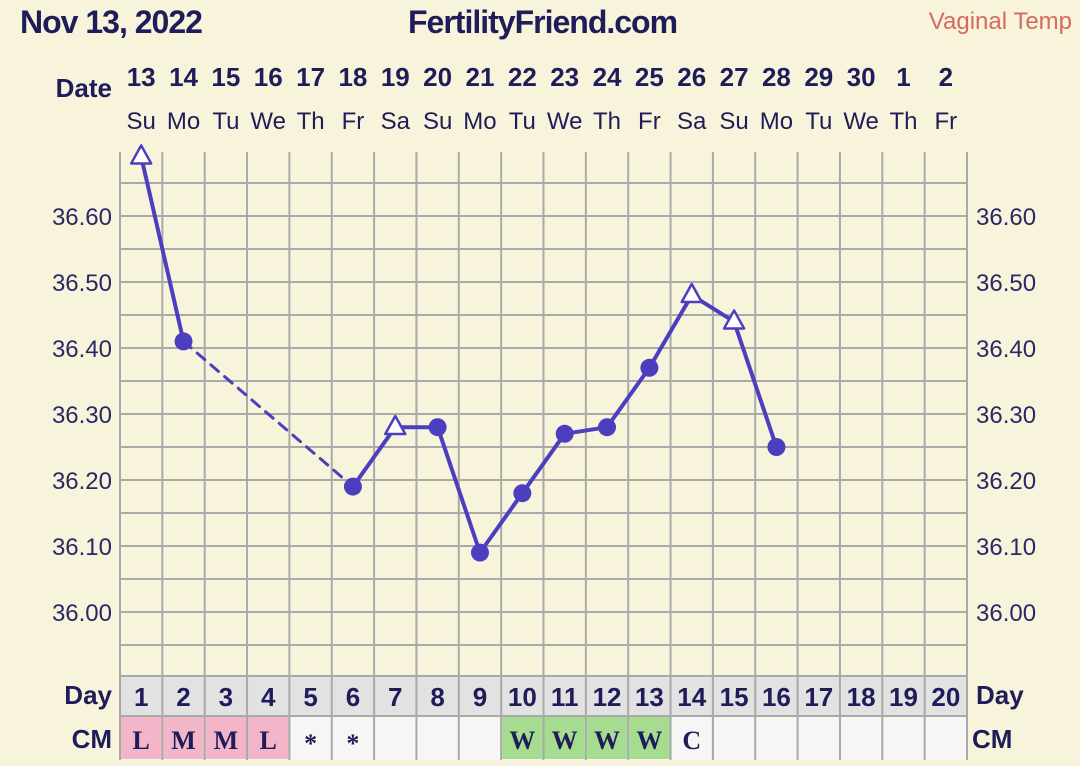 The width and height of the screenshot is (1080, 766). What do you see at coordinates (691, 697) in the screenshot?
I see `cycle-day-label: 14` at bounding box center [691, 697].